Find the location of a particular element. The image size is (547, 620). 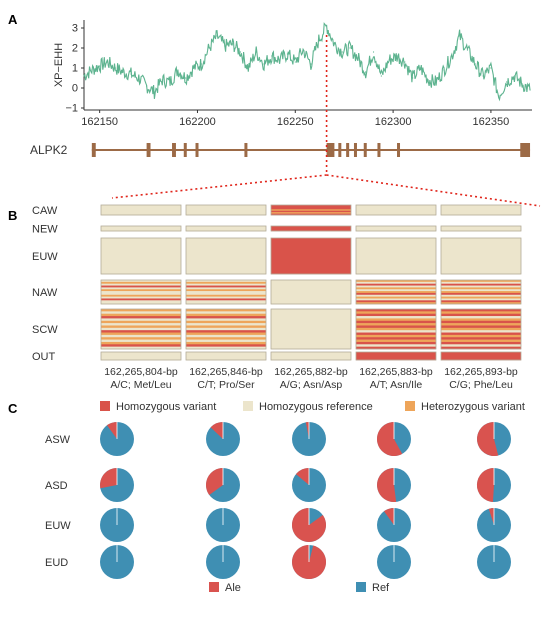

panel-c-letter: C is located at coordinates (13, 408).